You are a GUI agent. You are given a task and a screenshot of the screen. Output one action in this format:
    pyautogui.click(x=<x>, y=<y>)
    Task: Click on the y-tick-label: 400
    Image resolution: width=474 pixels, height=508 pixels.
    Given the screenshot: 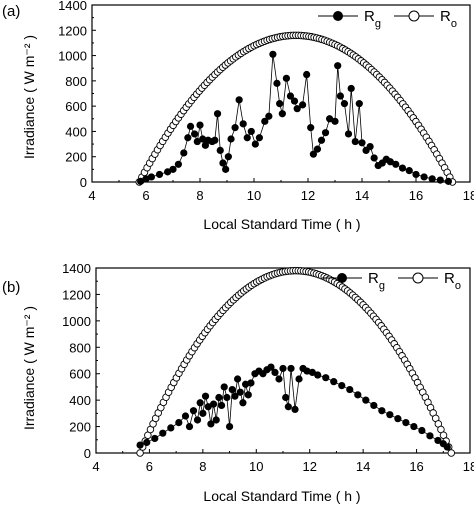 What is the action you would take?
    pyautogui.click(x=76, y=131)
    